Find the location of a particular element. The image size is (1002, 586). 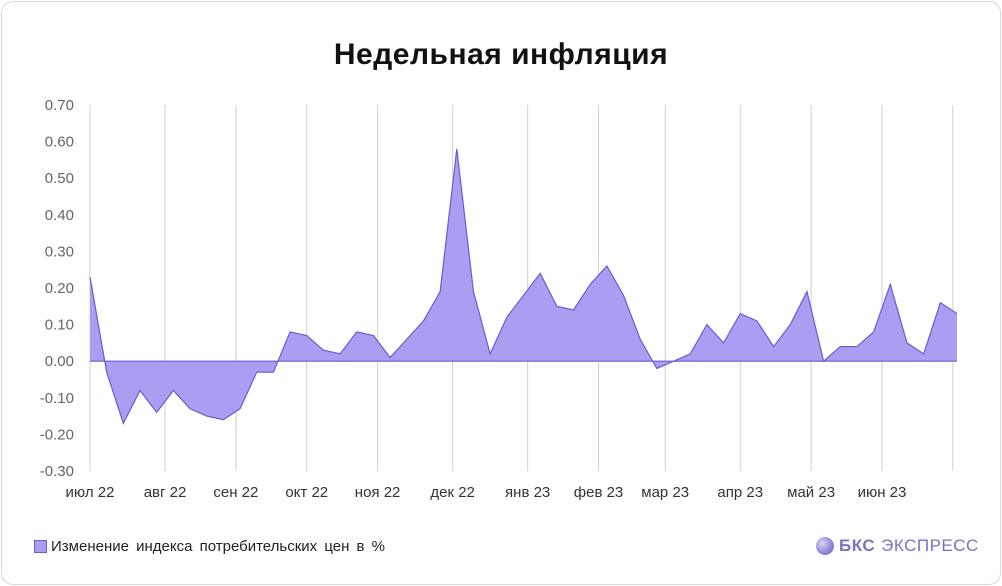

y-tick-label: -0.20 is located at coordinates (57, 434).